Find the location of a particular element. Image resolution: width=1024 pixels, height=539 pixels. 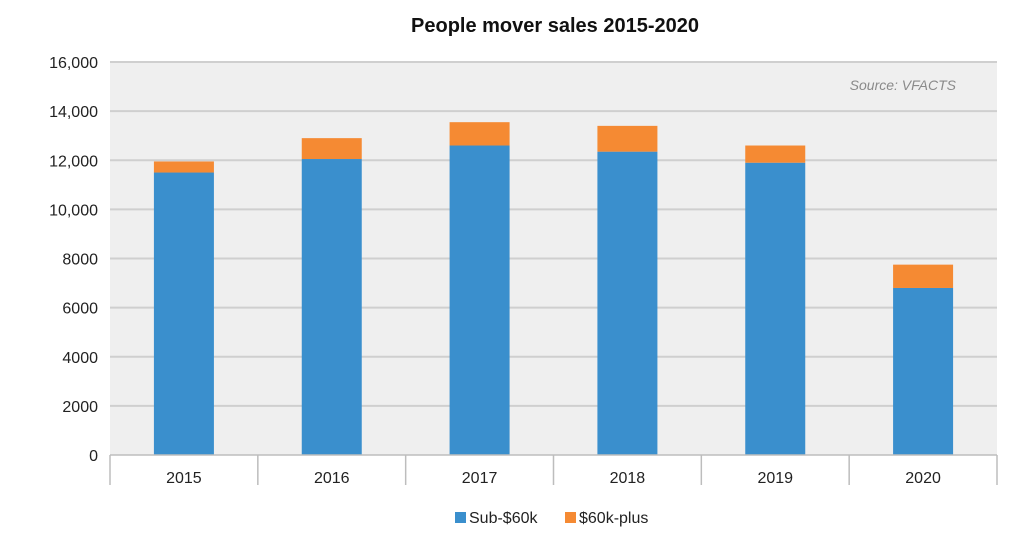

bar-sub-60k-2020 is located at coordinates (923, 371).